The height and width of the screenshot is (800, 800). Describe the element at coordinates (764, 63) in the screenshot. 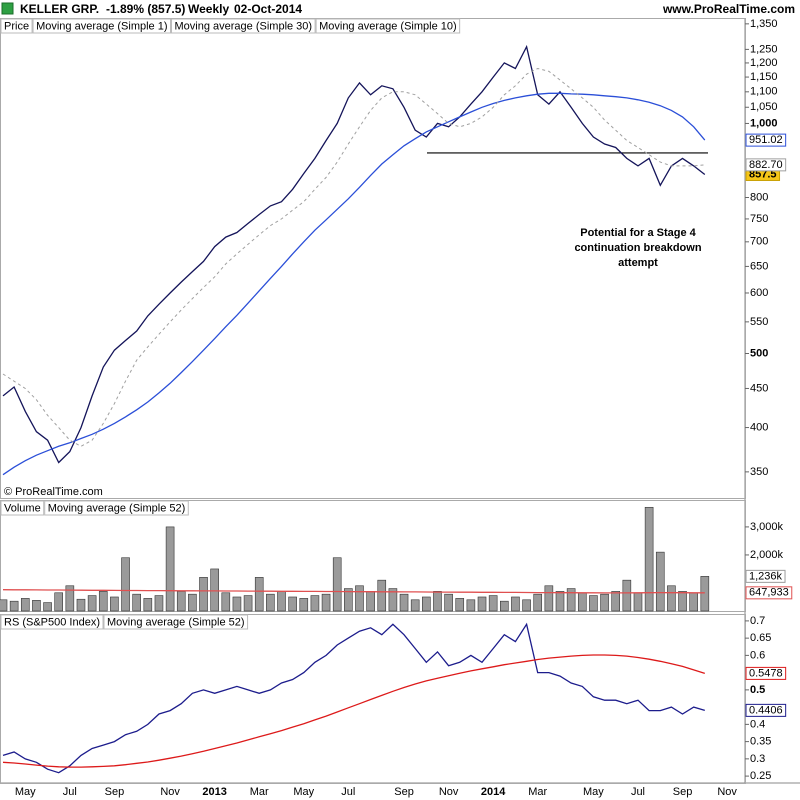

I see `y-tick-label: 1,200` at that location.